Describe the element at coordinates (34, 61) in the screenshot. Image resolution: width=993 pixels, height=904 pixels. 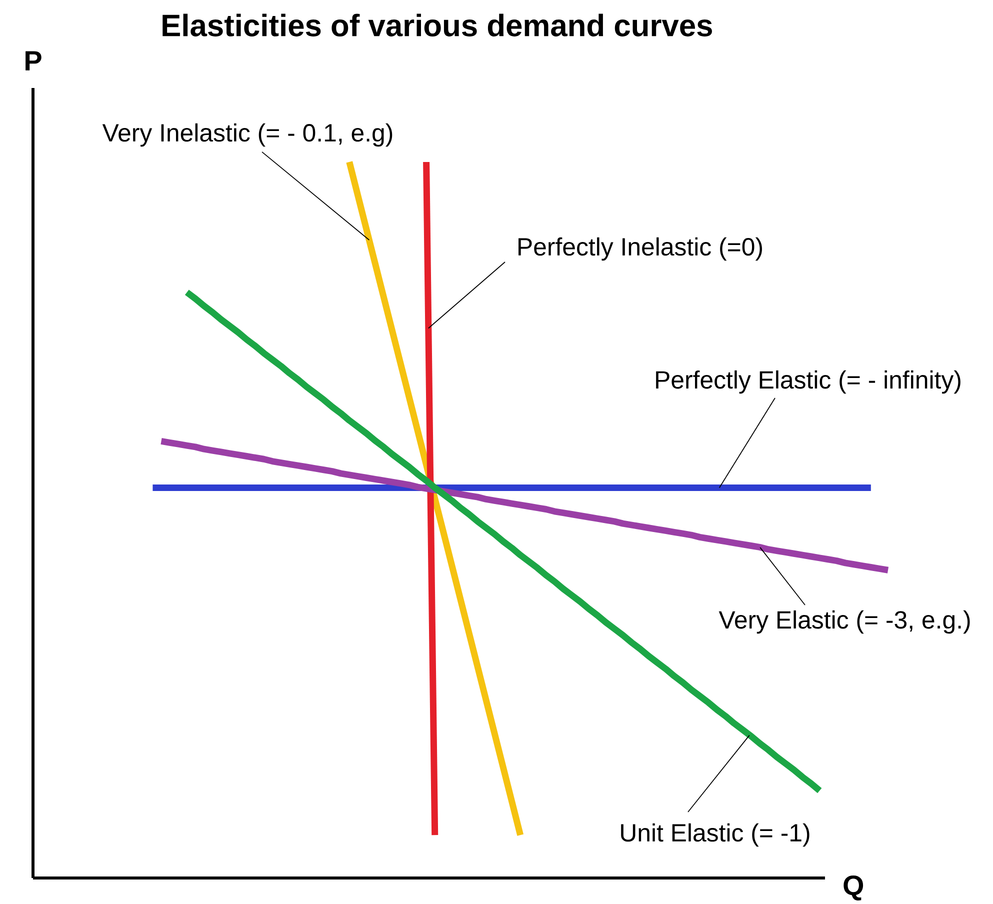
I see `y-axis-title: P` at that location.